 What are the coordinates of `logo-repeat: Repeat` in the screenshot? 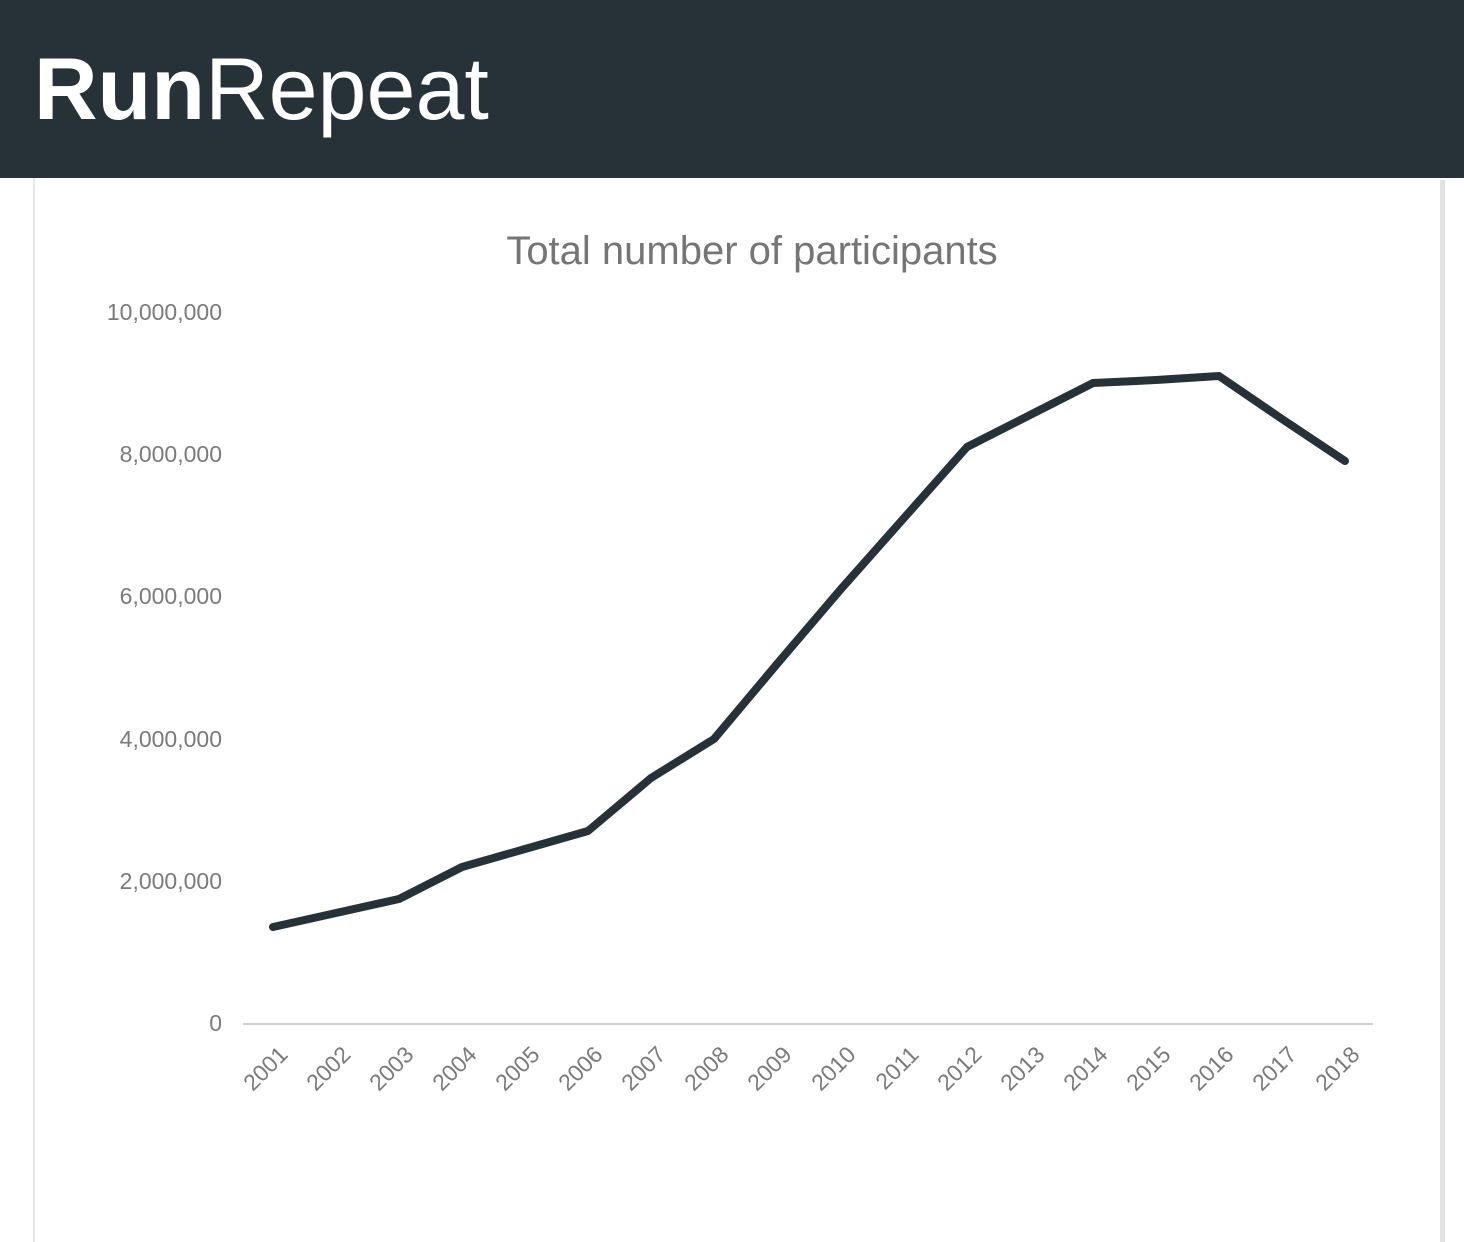 It's located at (347, 88).